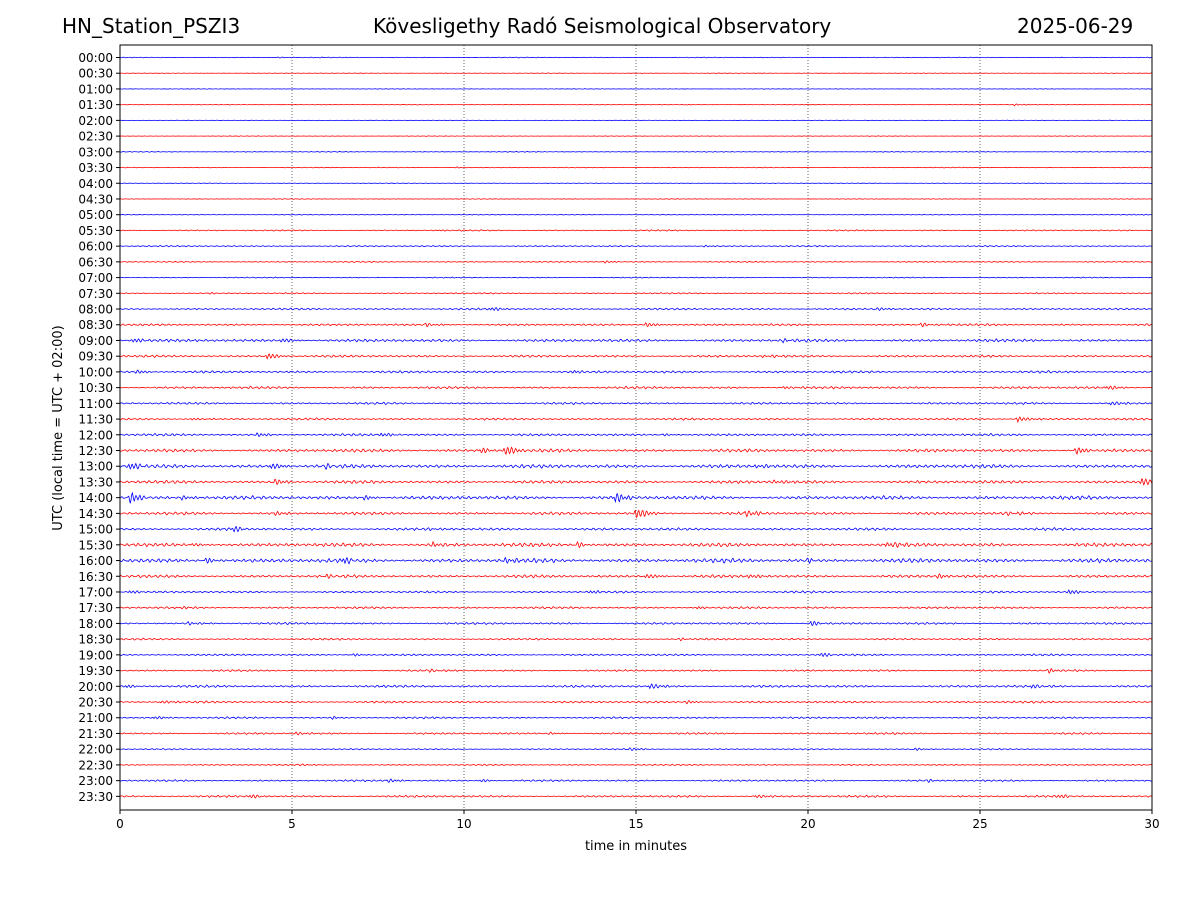 The width and height of the screenshot is (1200, 900). Describe the element at coordinates (95, 199) in the screenshot. I see `y-tick-label-9: 04:30` at that location.